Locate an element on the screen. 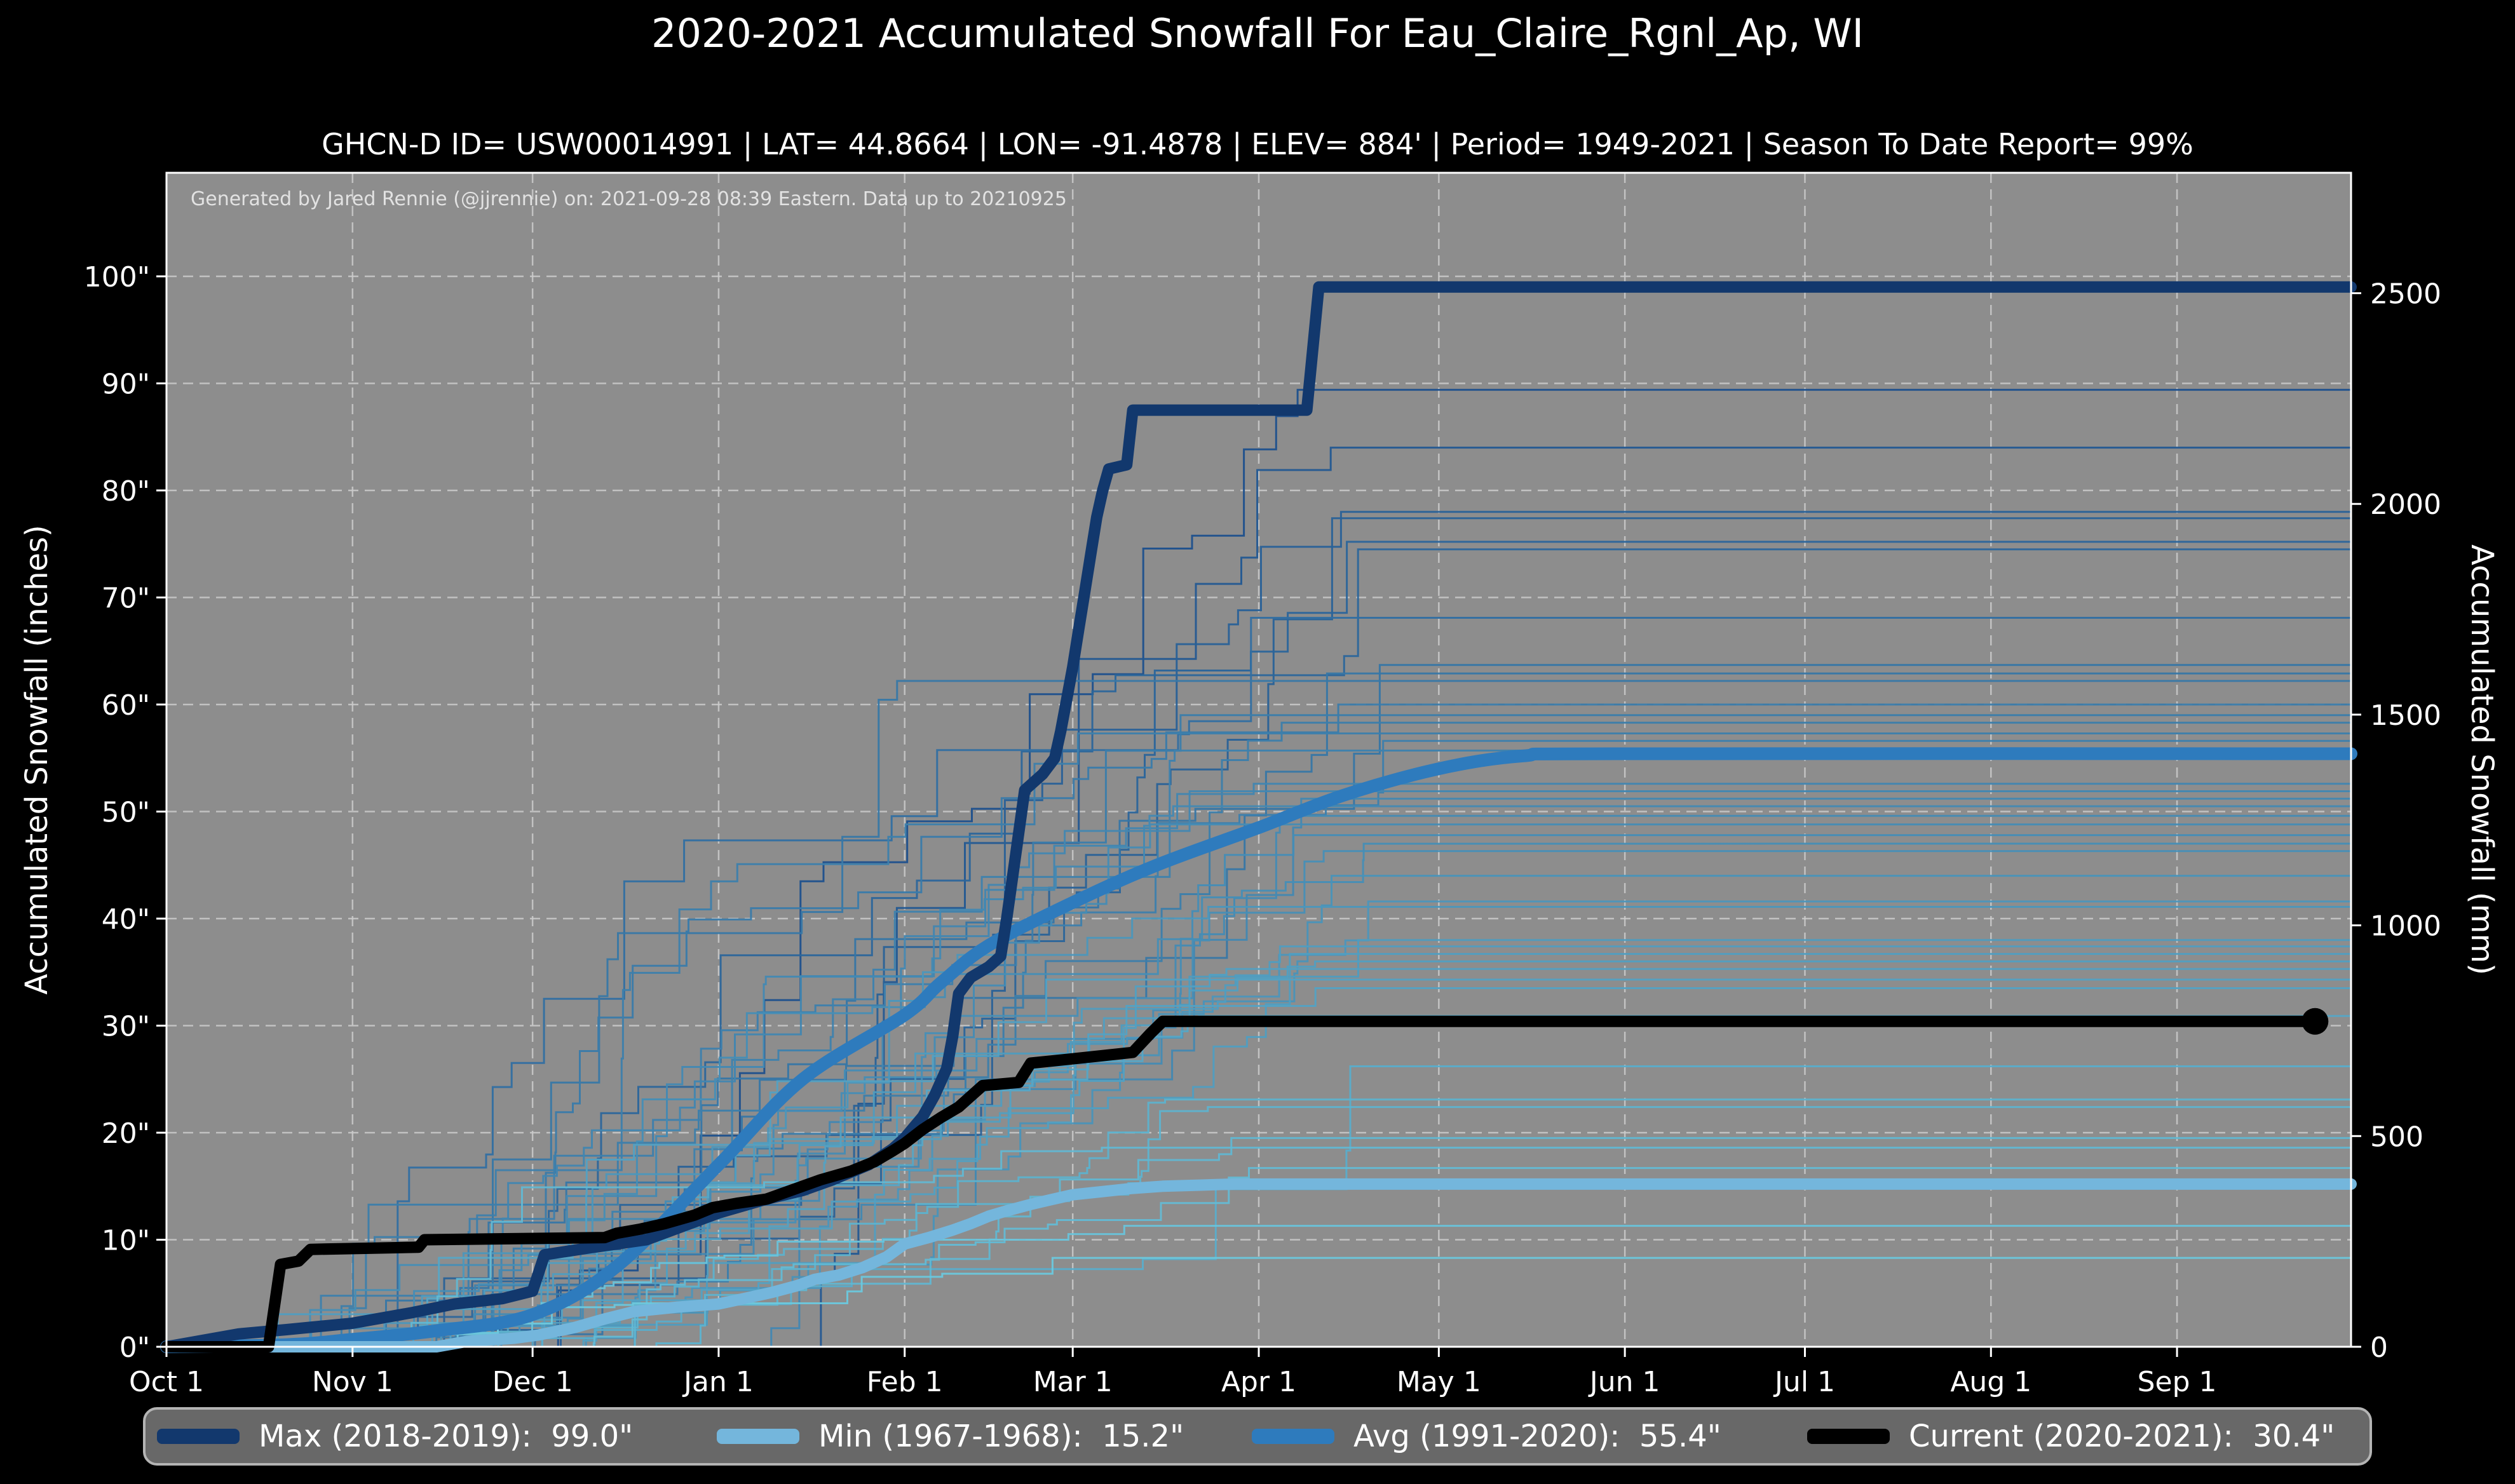  y-axis-title-inches: Accumulated Snowfall (inches) is located at coordinates (37, 760).